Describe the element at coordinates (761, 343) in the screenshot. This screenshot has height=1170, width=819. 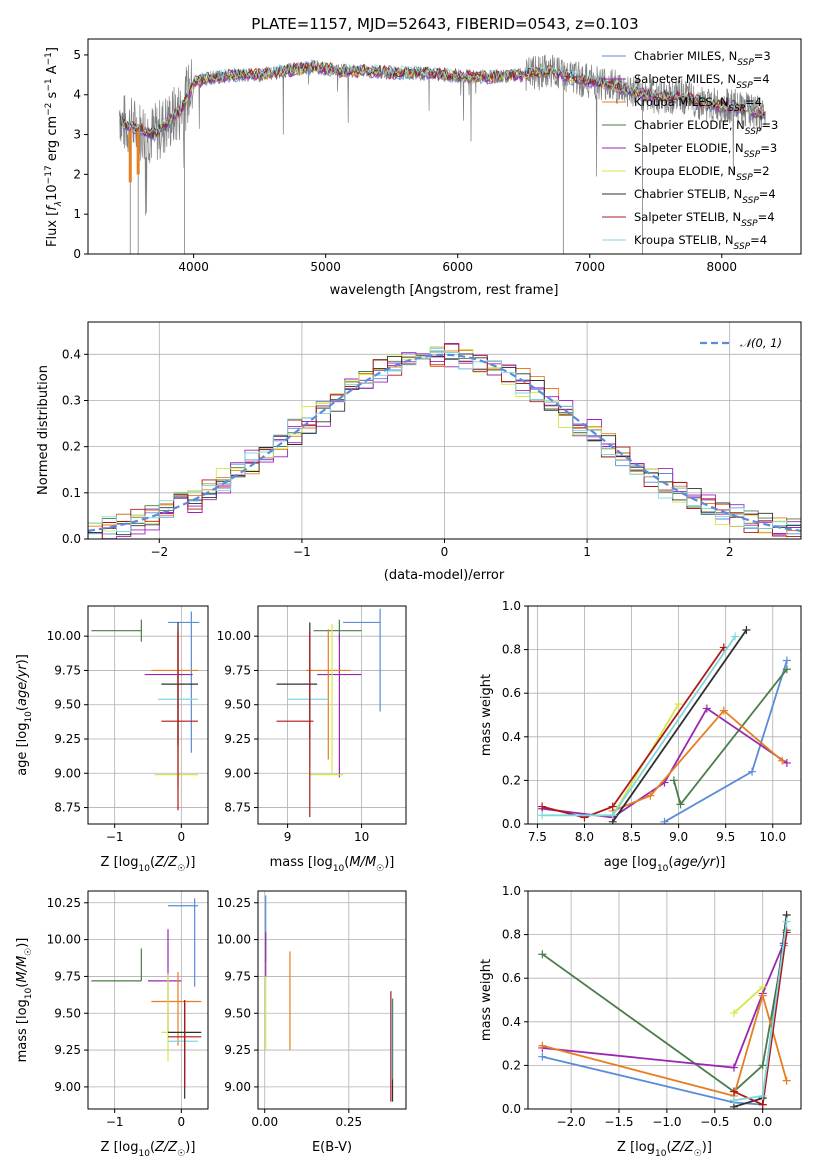
I see `label-part: 𝒩(0, 1)` at that location.